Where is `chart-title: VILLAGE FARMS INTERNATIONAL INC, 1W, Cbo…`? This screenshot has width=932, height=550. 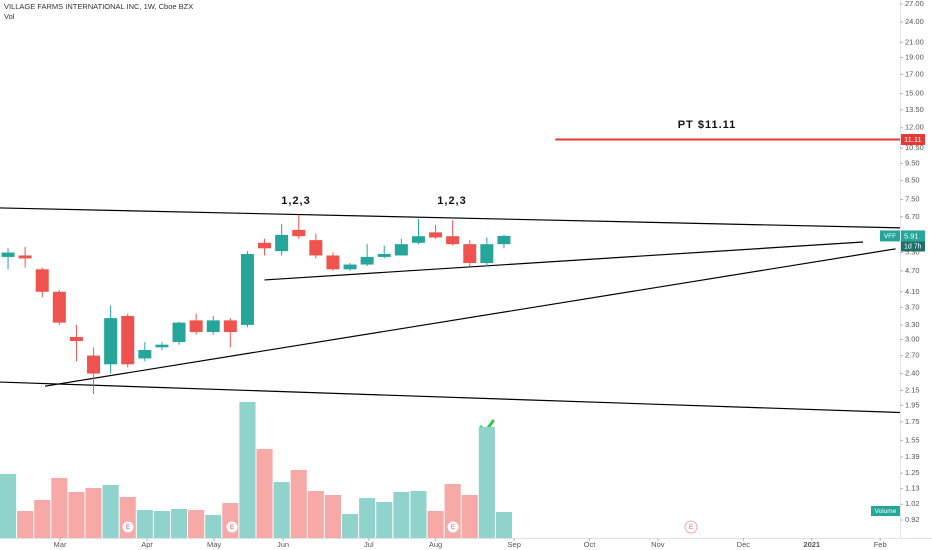
chart-title: VILLAGE FARMS INTERNATIONAL INC, 1W, Cbo… is located at coordinates (98, 6).